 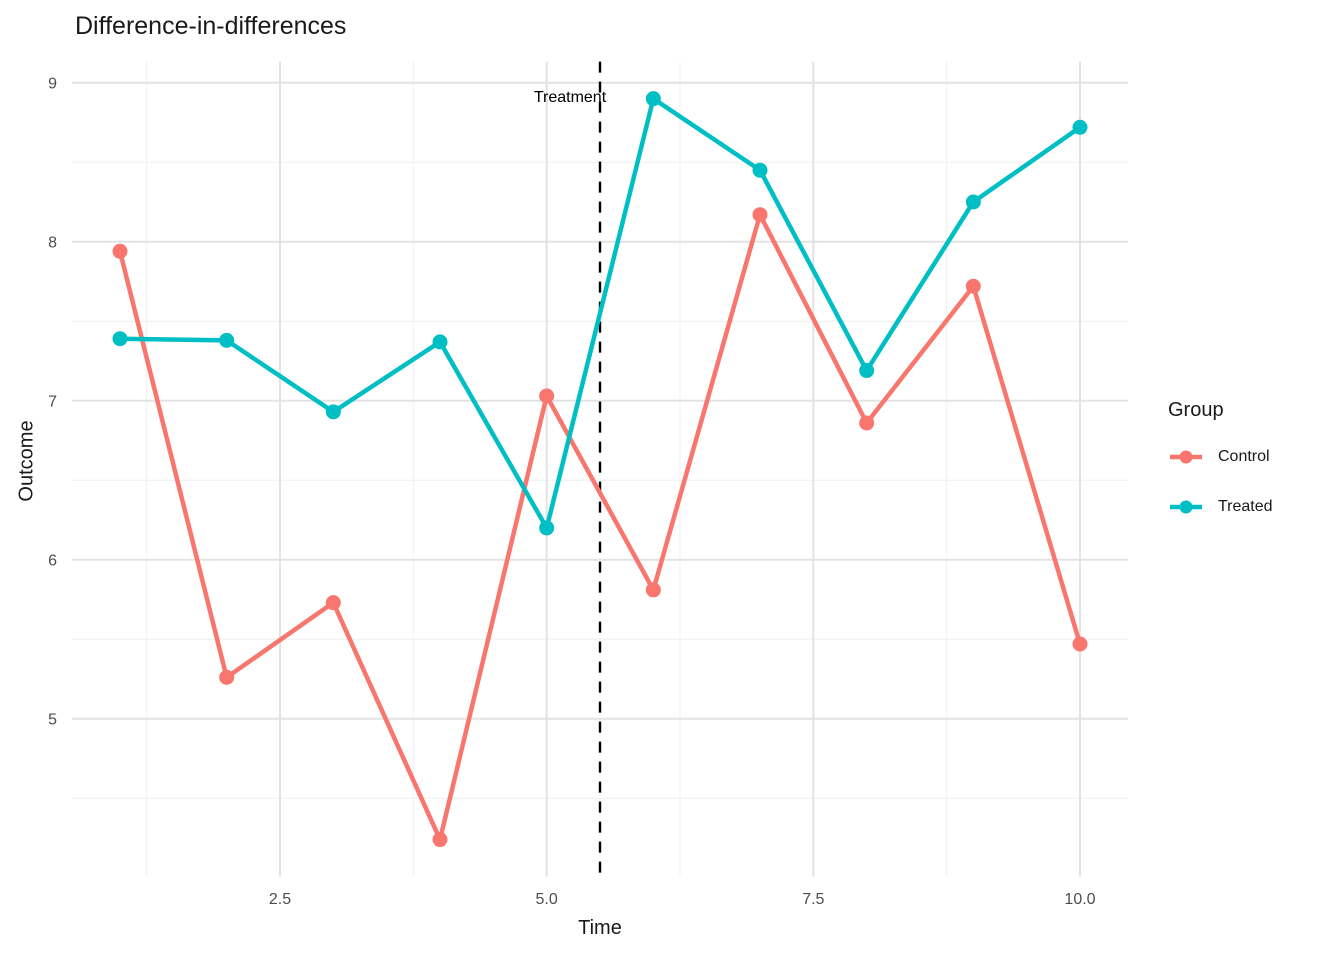 What do you see at coordinates (52, 402) in the screenshot?
I see `y-tick-label: 7` at bounding box center [52, 402].